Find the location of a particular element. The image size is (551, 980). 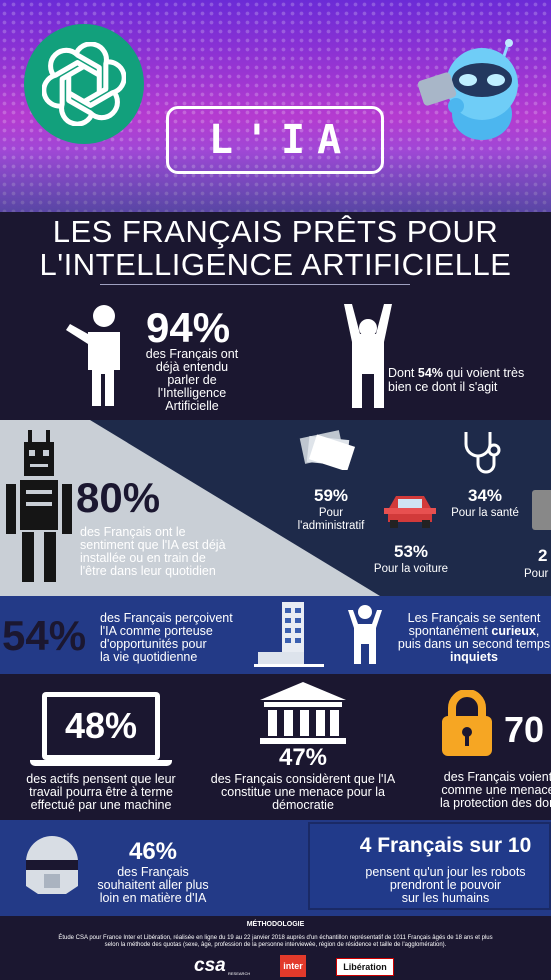

heading-divider is located at coordinates (255, 284).